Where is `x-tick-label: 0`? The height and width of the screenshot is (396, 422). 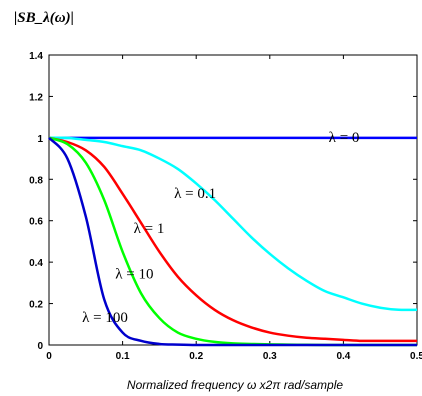 x-tick-label: 0 is located at coordinates (49, 356).